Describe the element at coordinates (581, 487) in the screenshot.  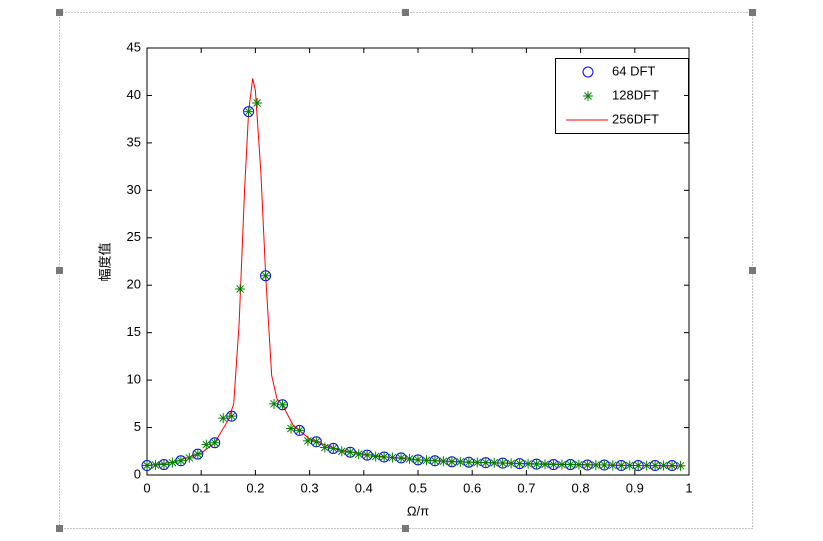
I see `x-tick-label: 0.8` at that location.